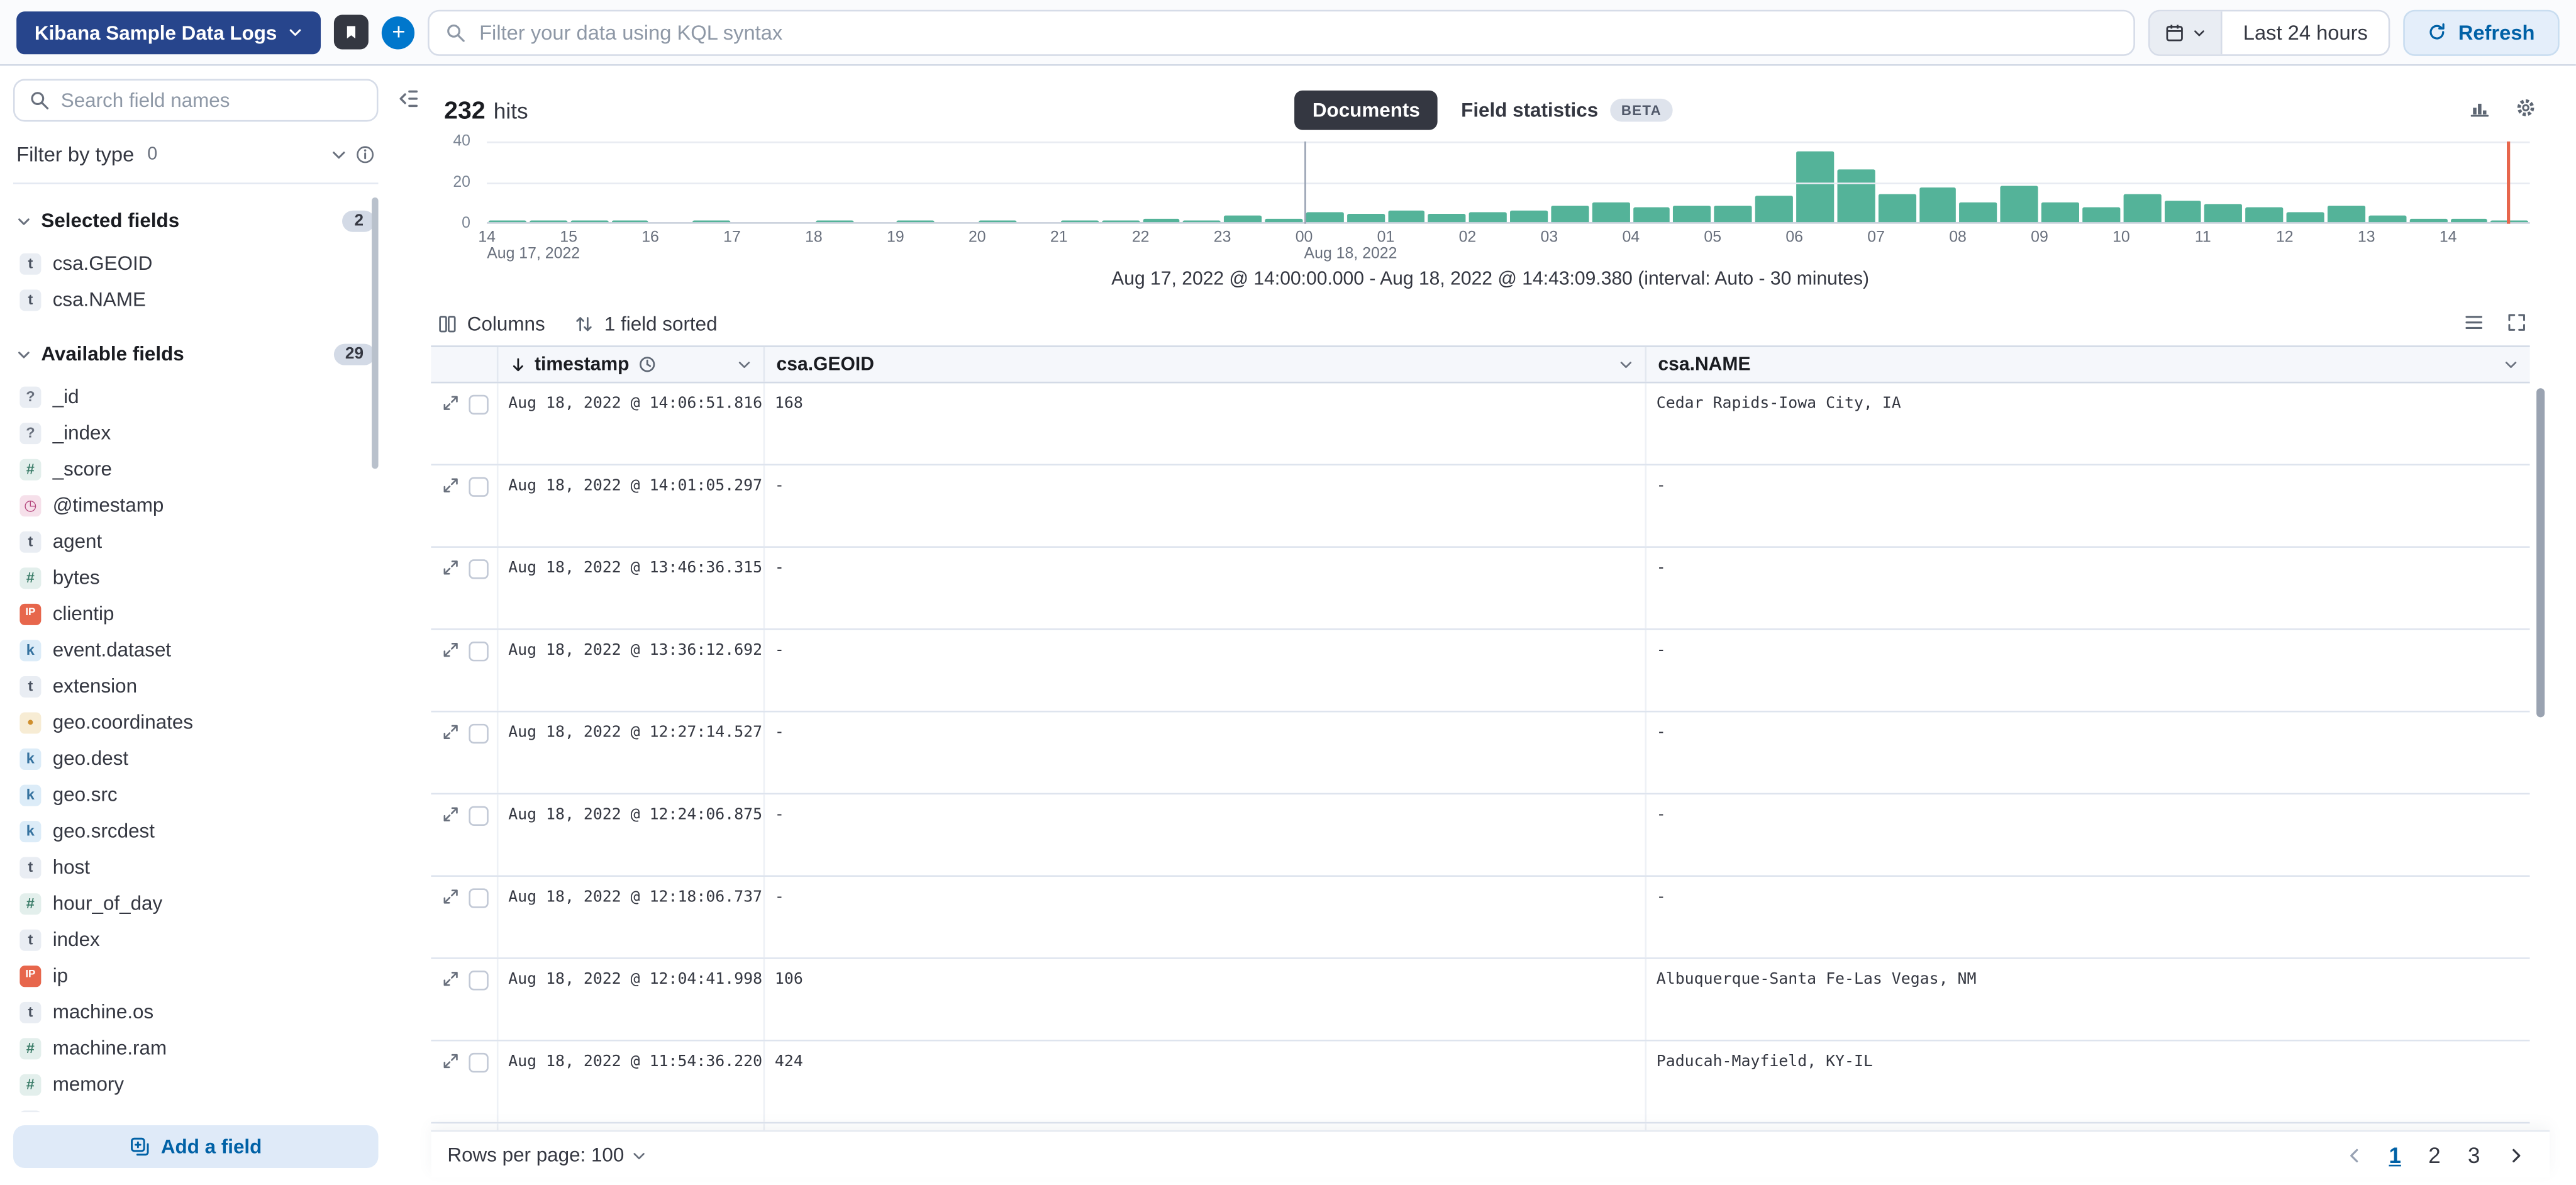 Image resolution: width=2576 pixels, height=1185 pixels. What do you see at coordinates (2395, 1155) in the screenshot?
I see `page-button-1: 1` at bounding box center [2395, 1155].